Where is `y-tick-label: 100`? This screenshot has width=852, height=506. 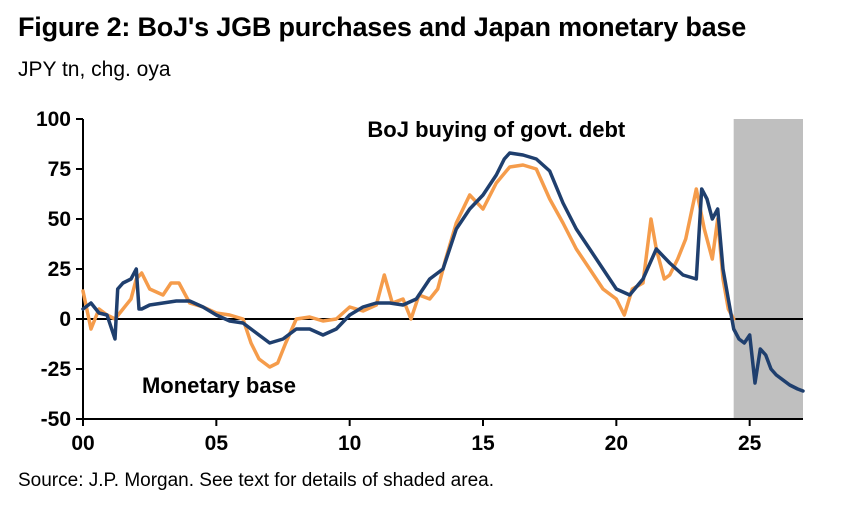 y-tick-label: 100 is located at coordinates (53, 119).